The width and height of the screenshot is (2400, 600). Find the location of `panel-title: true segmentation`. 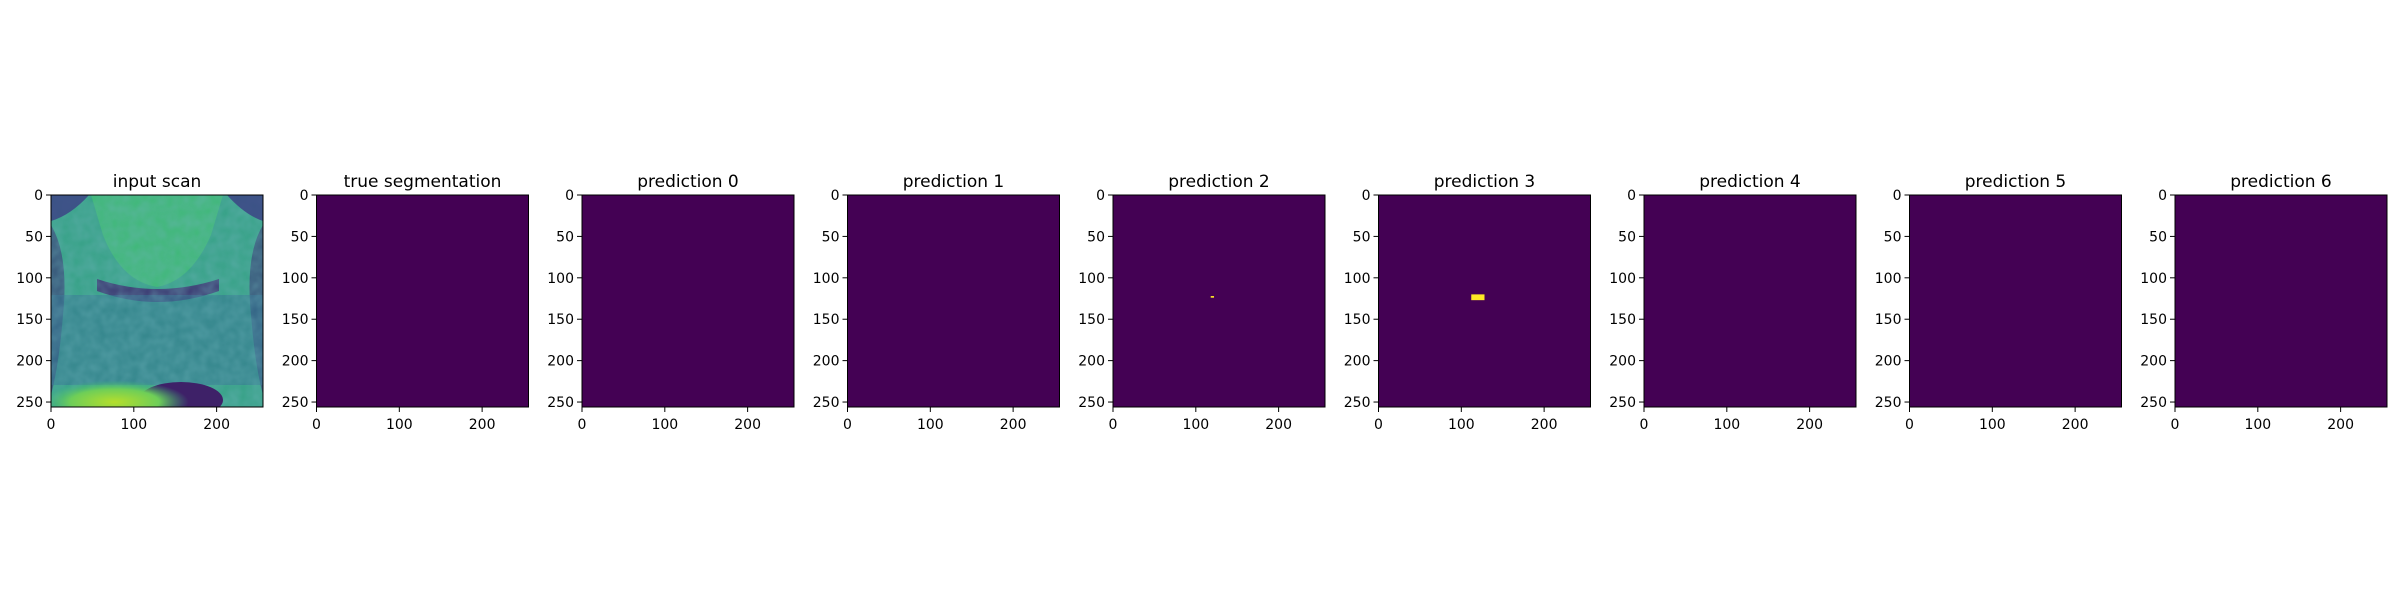

panel-title: true segmentation is located at coordinates (423, 182).